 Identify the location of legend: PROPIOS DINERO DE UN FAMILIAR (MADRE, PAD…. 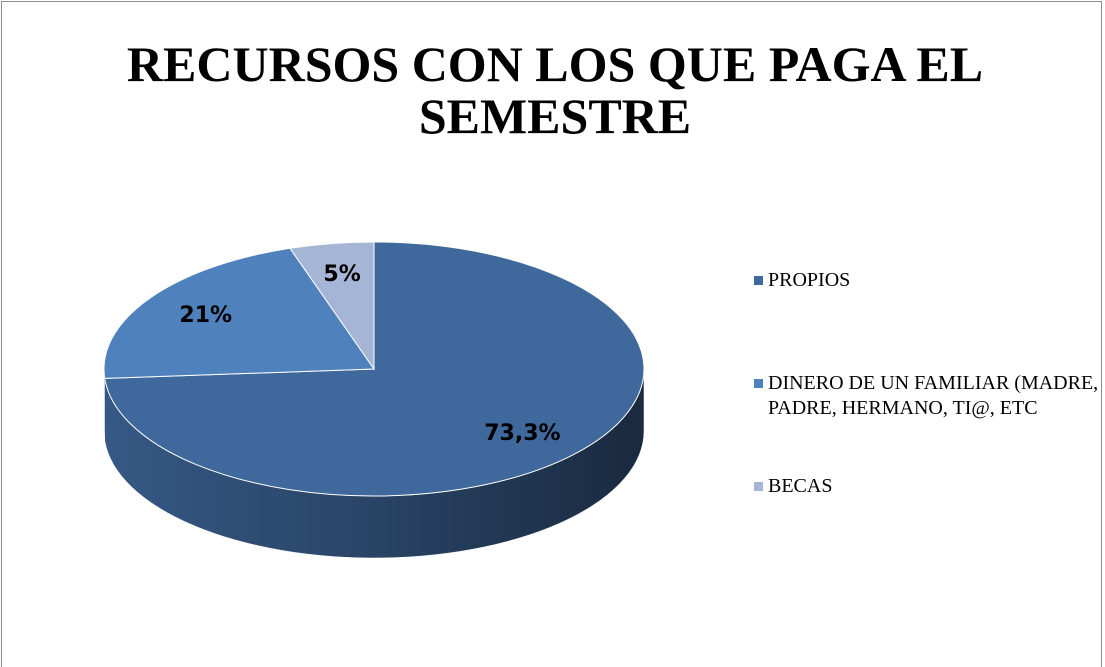
(926, 422).